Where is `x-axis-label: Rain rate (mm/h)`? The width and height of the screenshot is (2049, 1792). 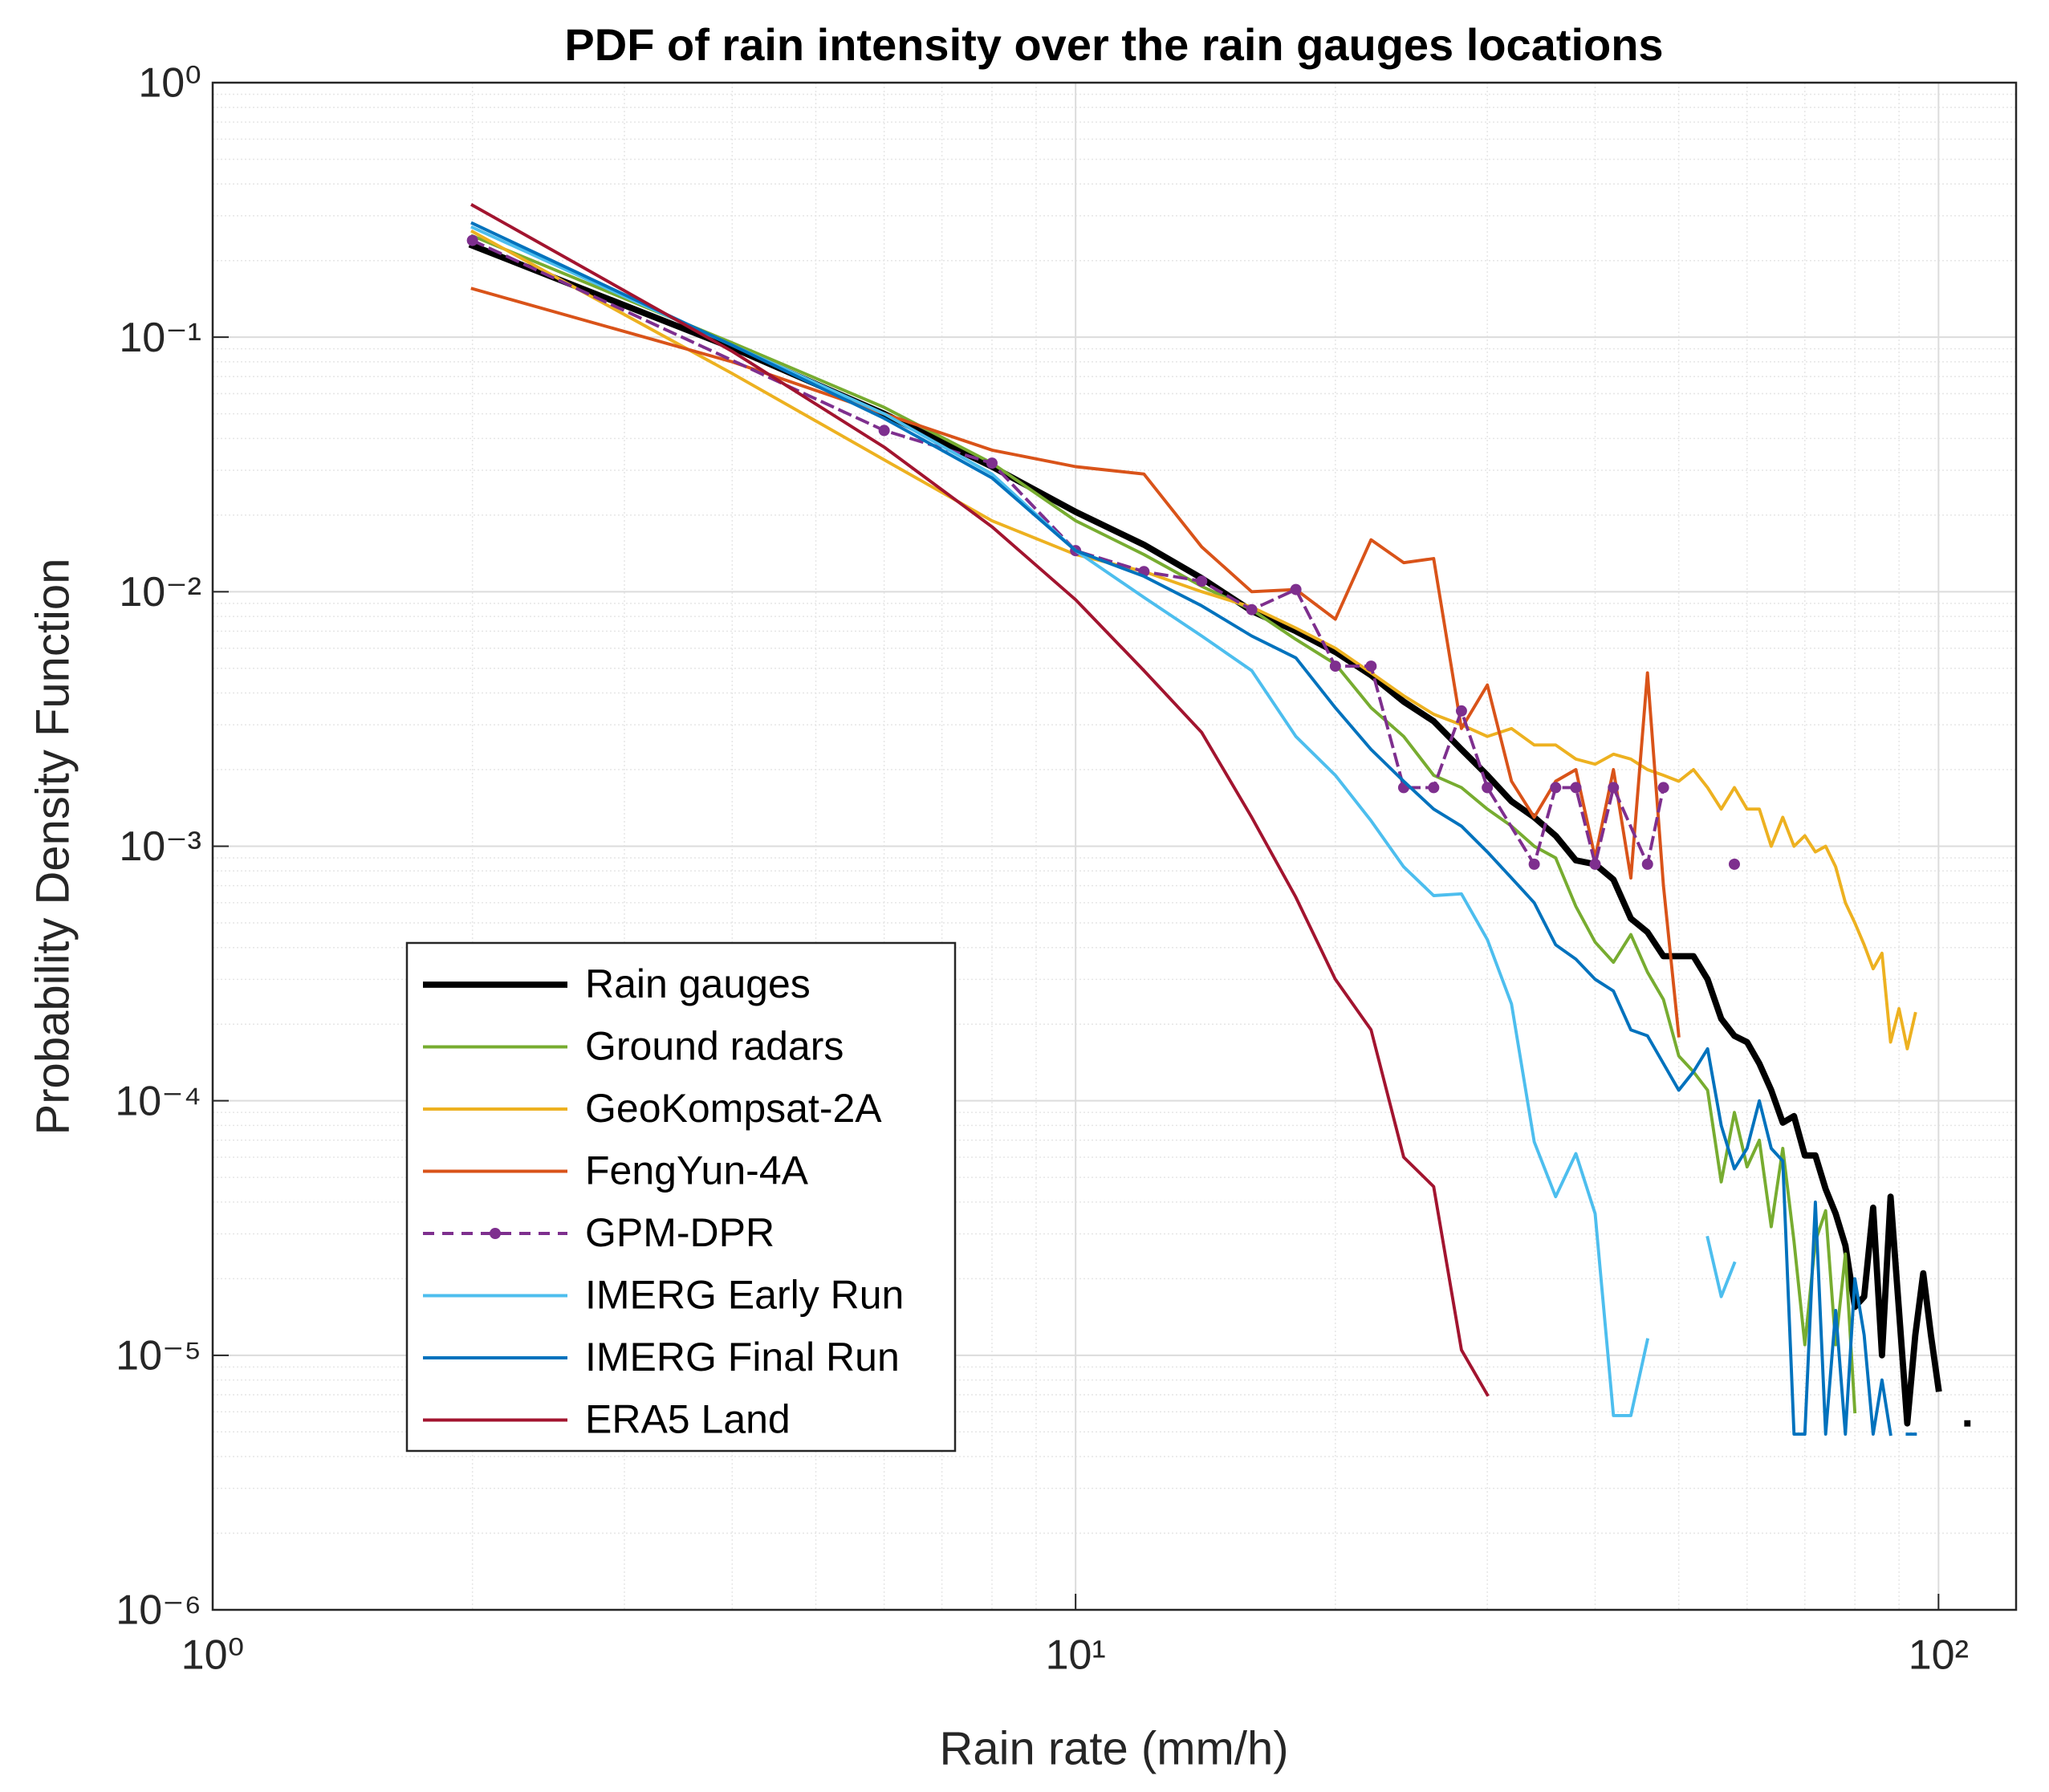 x-axis-label: Rain rate (mm/h) is located at coordinates (1114, 1748).